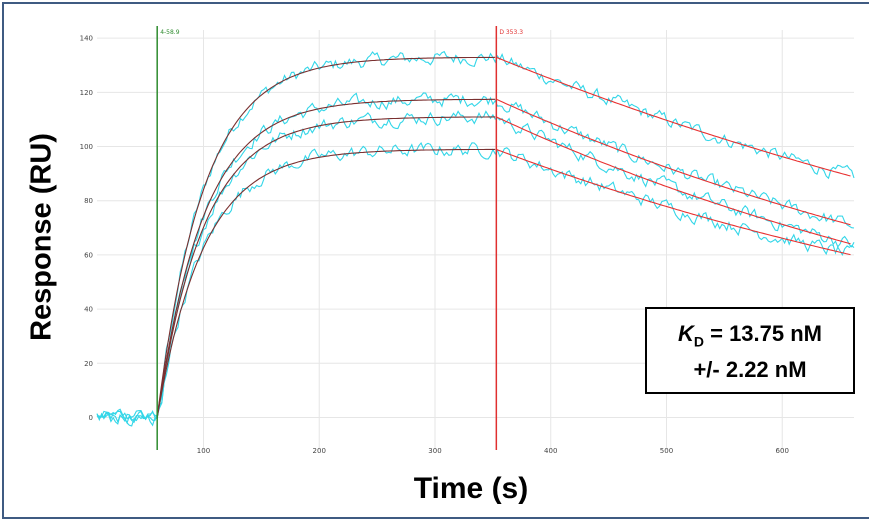 The width and height of the screenshot is (869, 529). I want to click on kd-value-line: KD = 13.75 nM, so click(750, 335).